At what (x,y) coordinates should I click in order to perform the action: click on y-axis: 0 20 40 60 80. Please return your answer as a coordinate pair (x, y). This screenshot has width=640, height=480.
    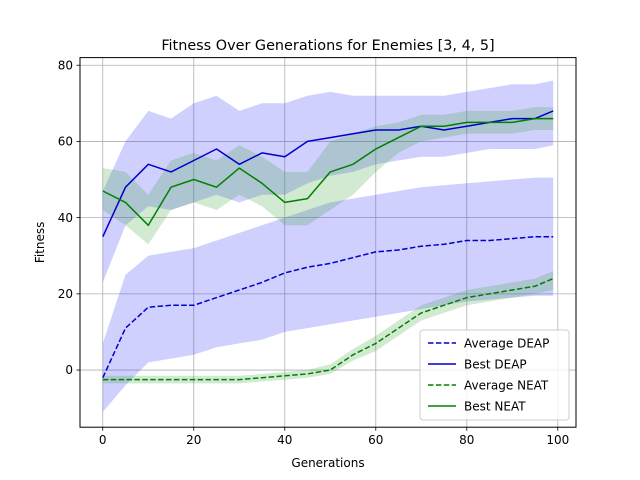
    Looking at the image, I should click on (69, 217).